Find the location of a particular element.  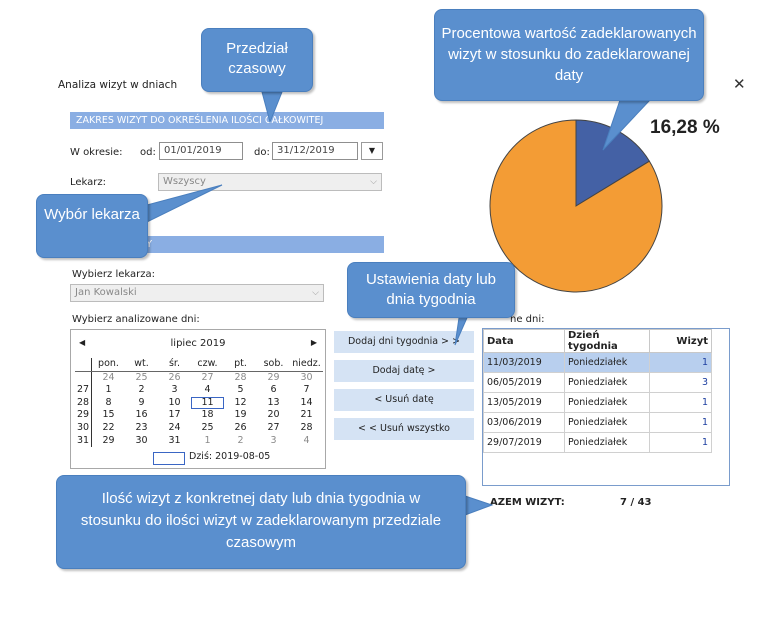

col-header-day: Dzień tygodnia is located at coordinates (607, 341).